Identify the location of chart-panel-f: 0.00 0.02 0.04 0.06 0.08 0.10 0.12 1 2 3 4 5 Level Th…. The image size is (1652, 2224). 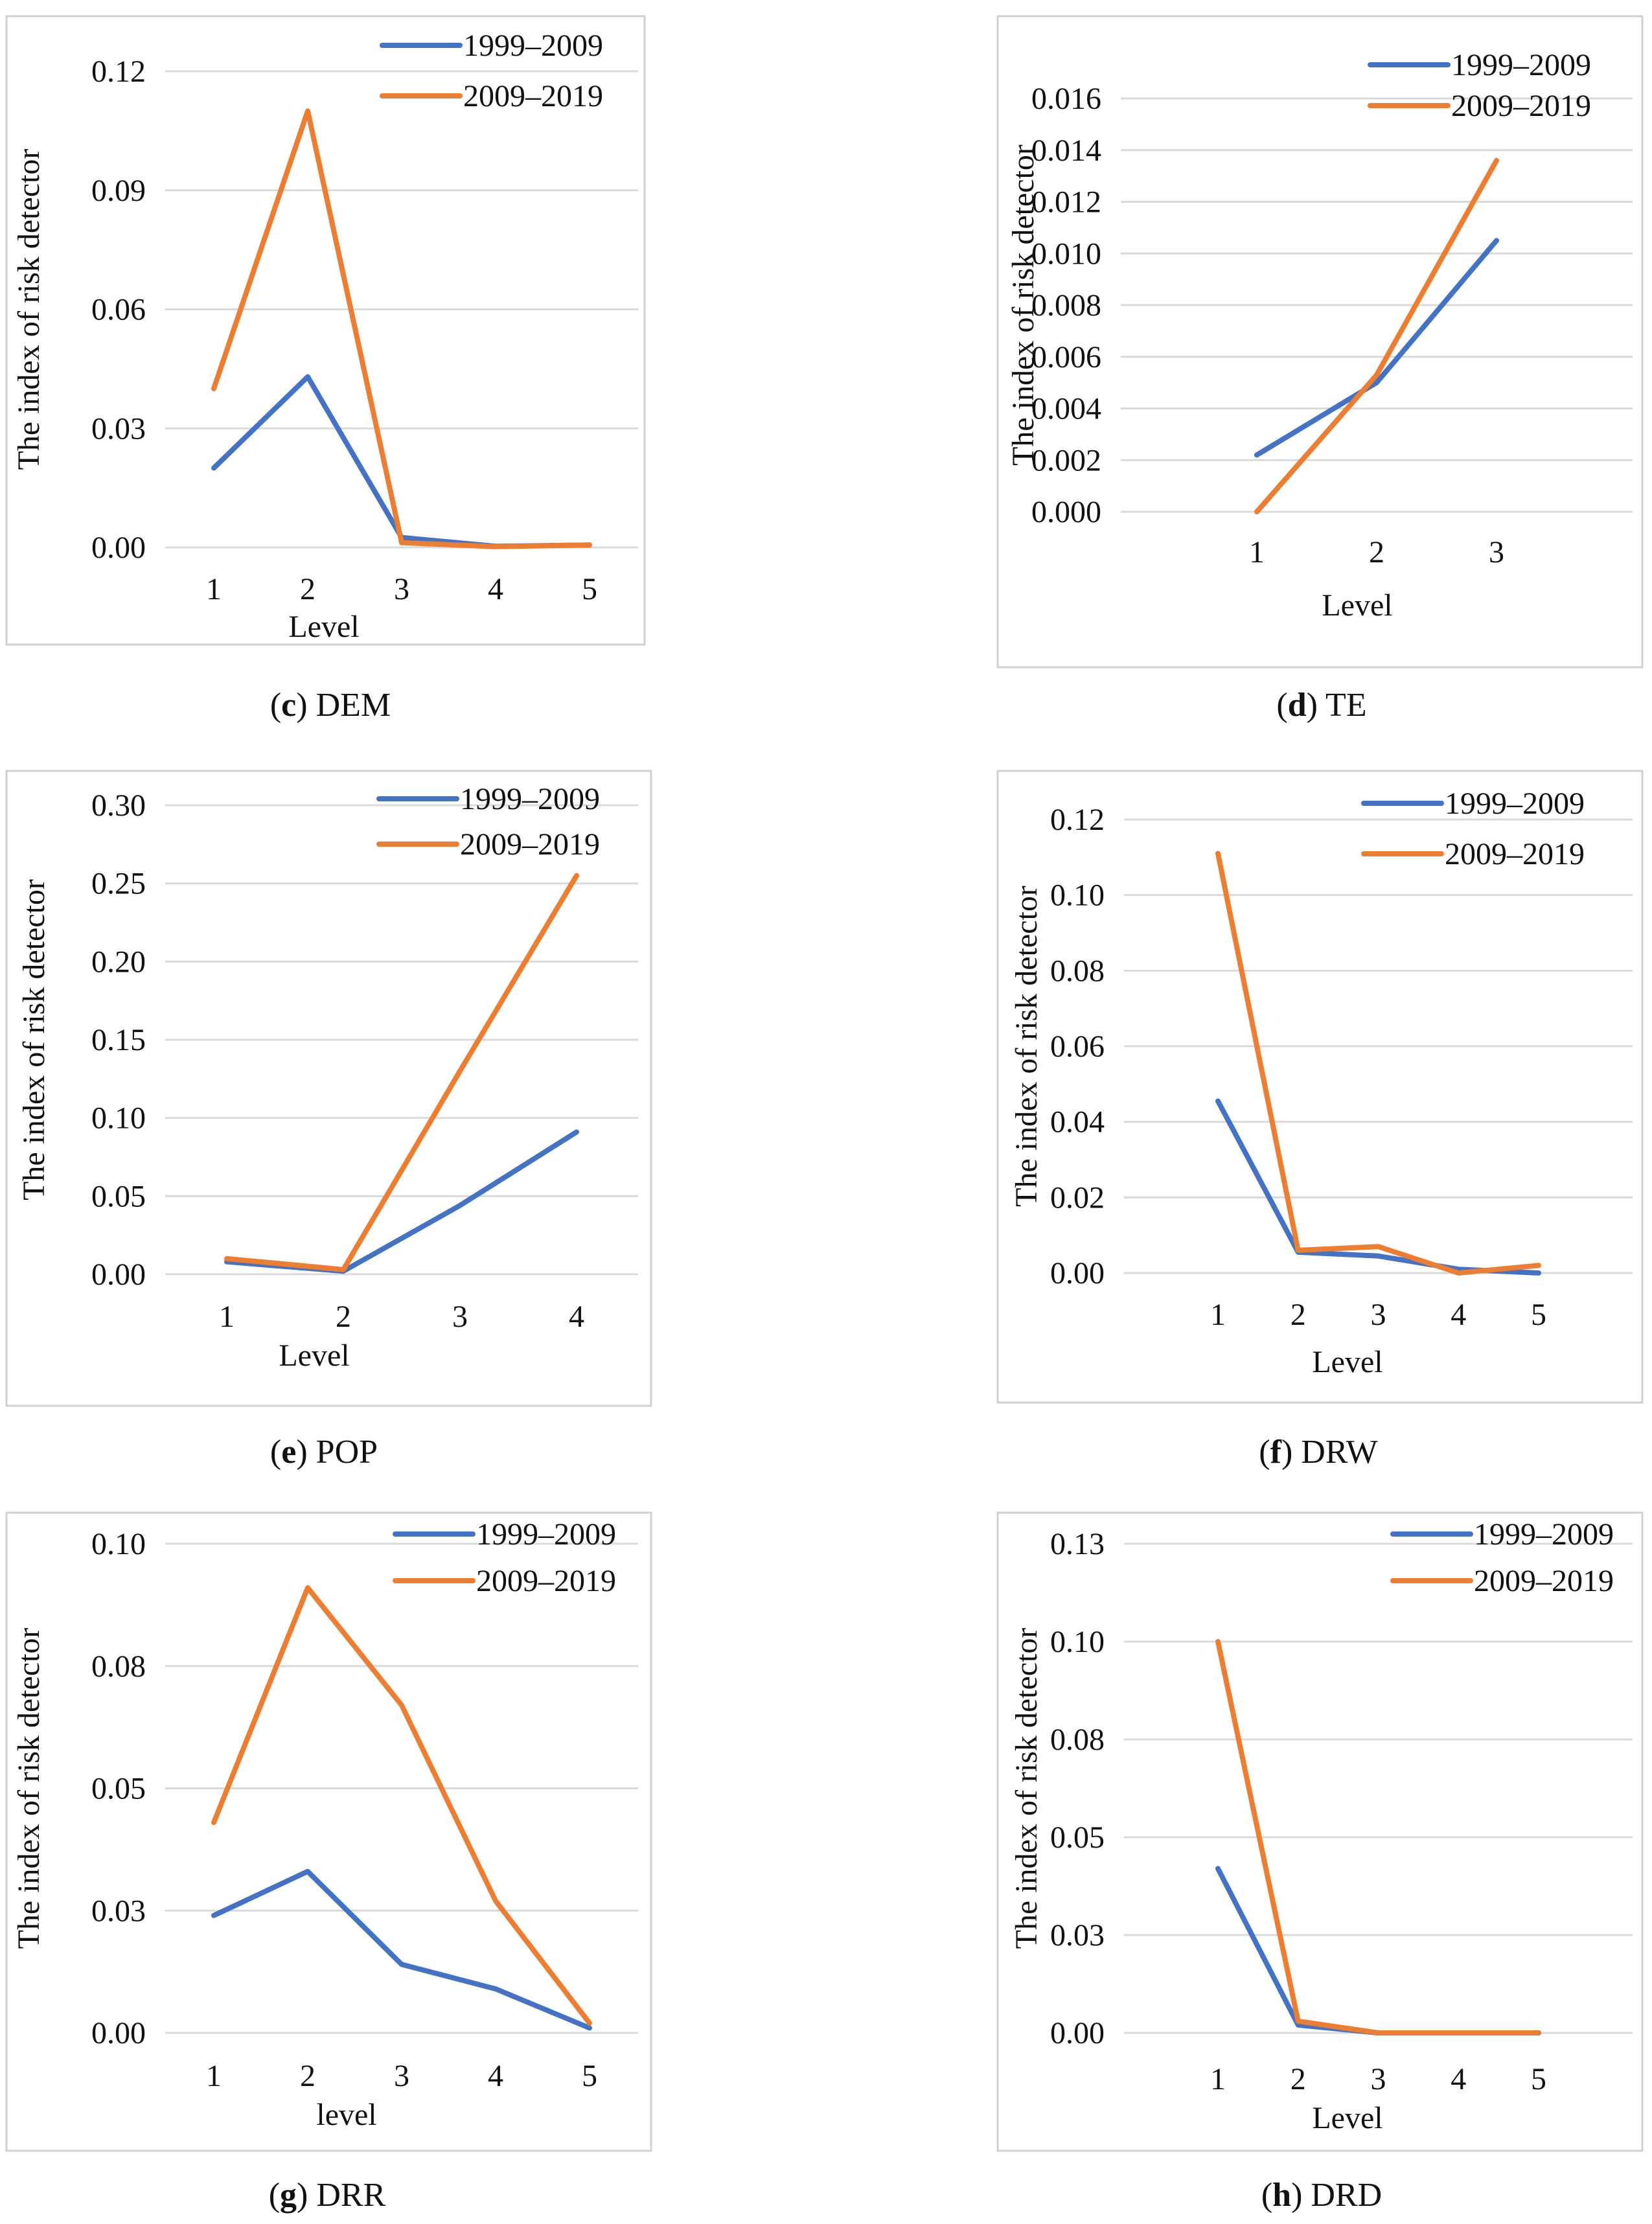
(1320, 1120).